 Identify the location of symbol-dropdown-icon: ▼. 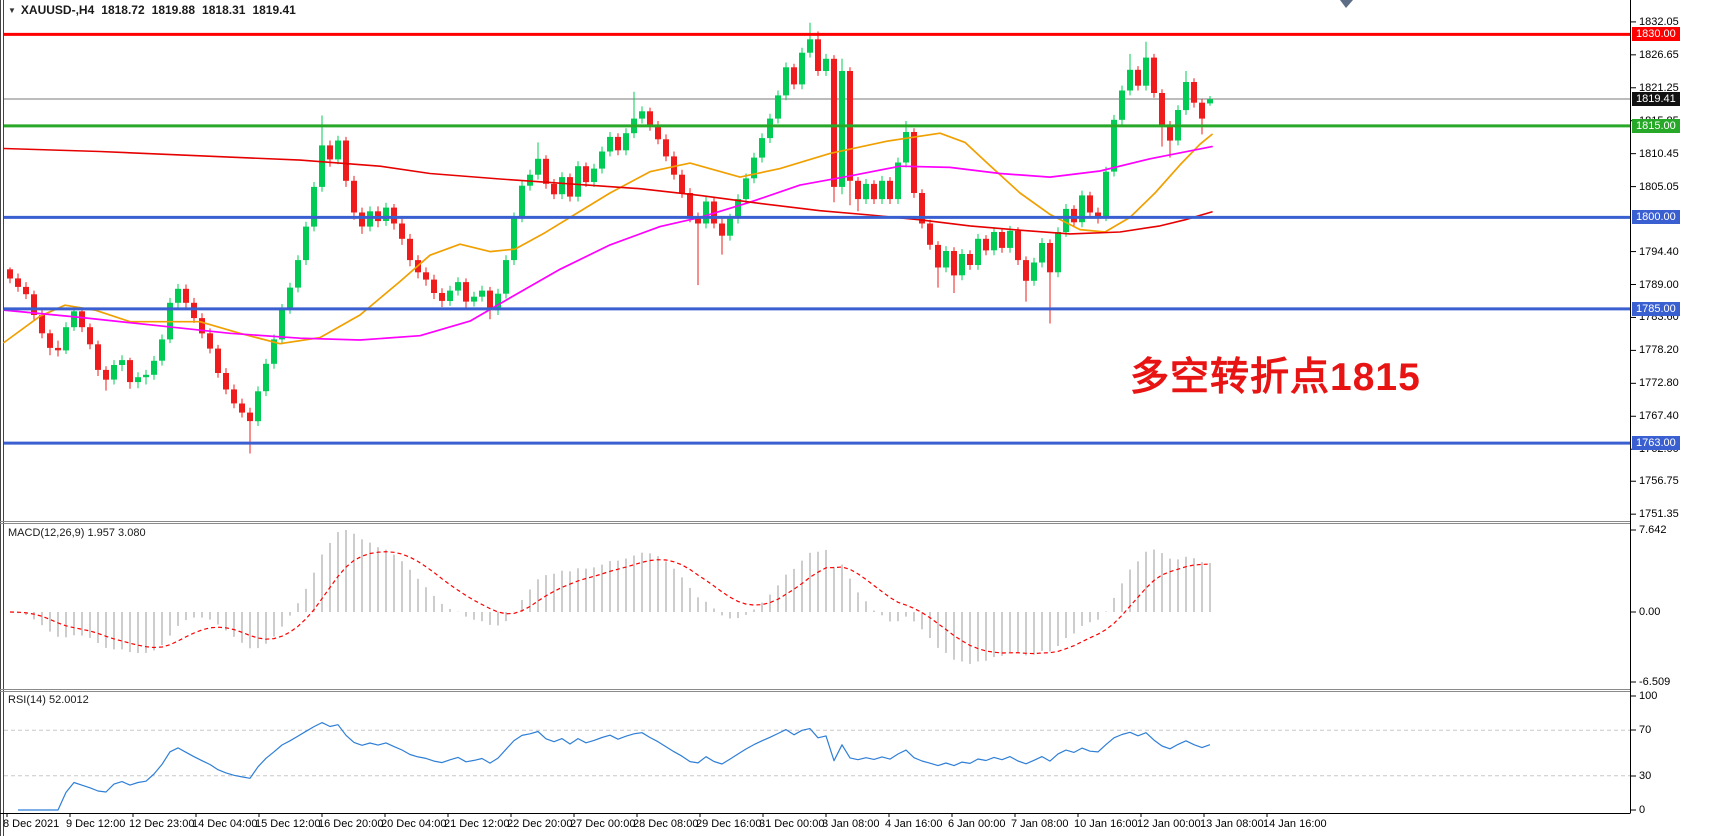
(12, 10).